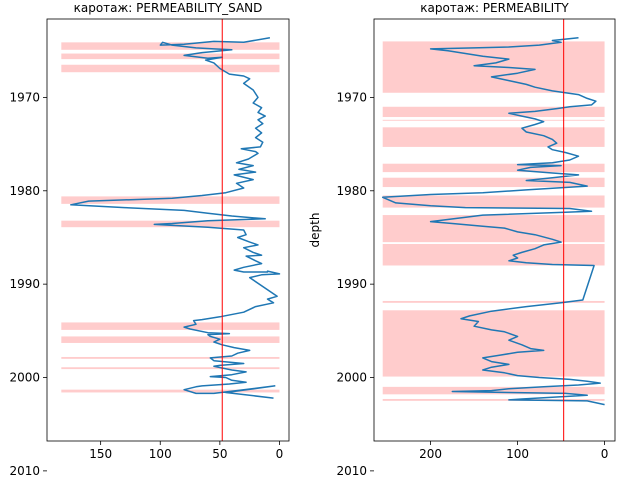 The width and height of the screenshot is (640, 480). I want to click on x-tick-label: 50, so click(219, 454).